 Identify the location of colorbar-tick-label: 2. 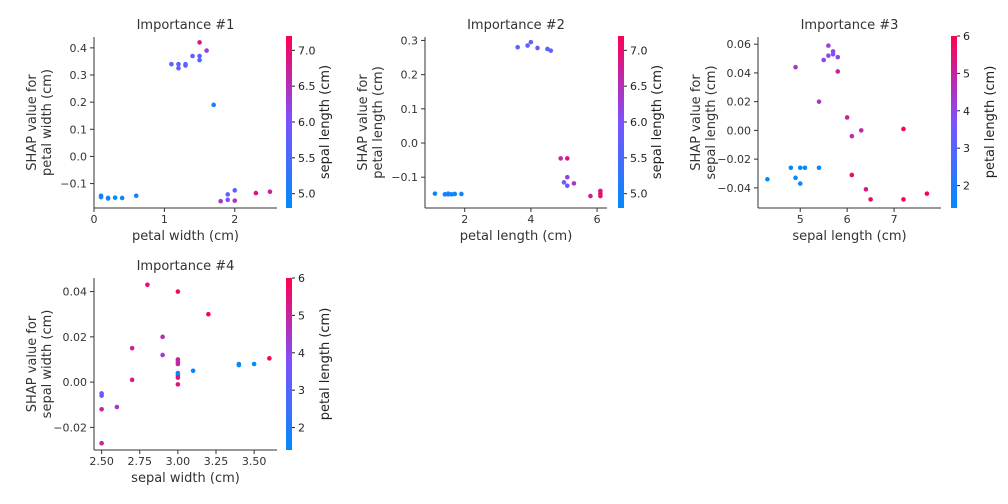
(966, 186).